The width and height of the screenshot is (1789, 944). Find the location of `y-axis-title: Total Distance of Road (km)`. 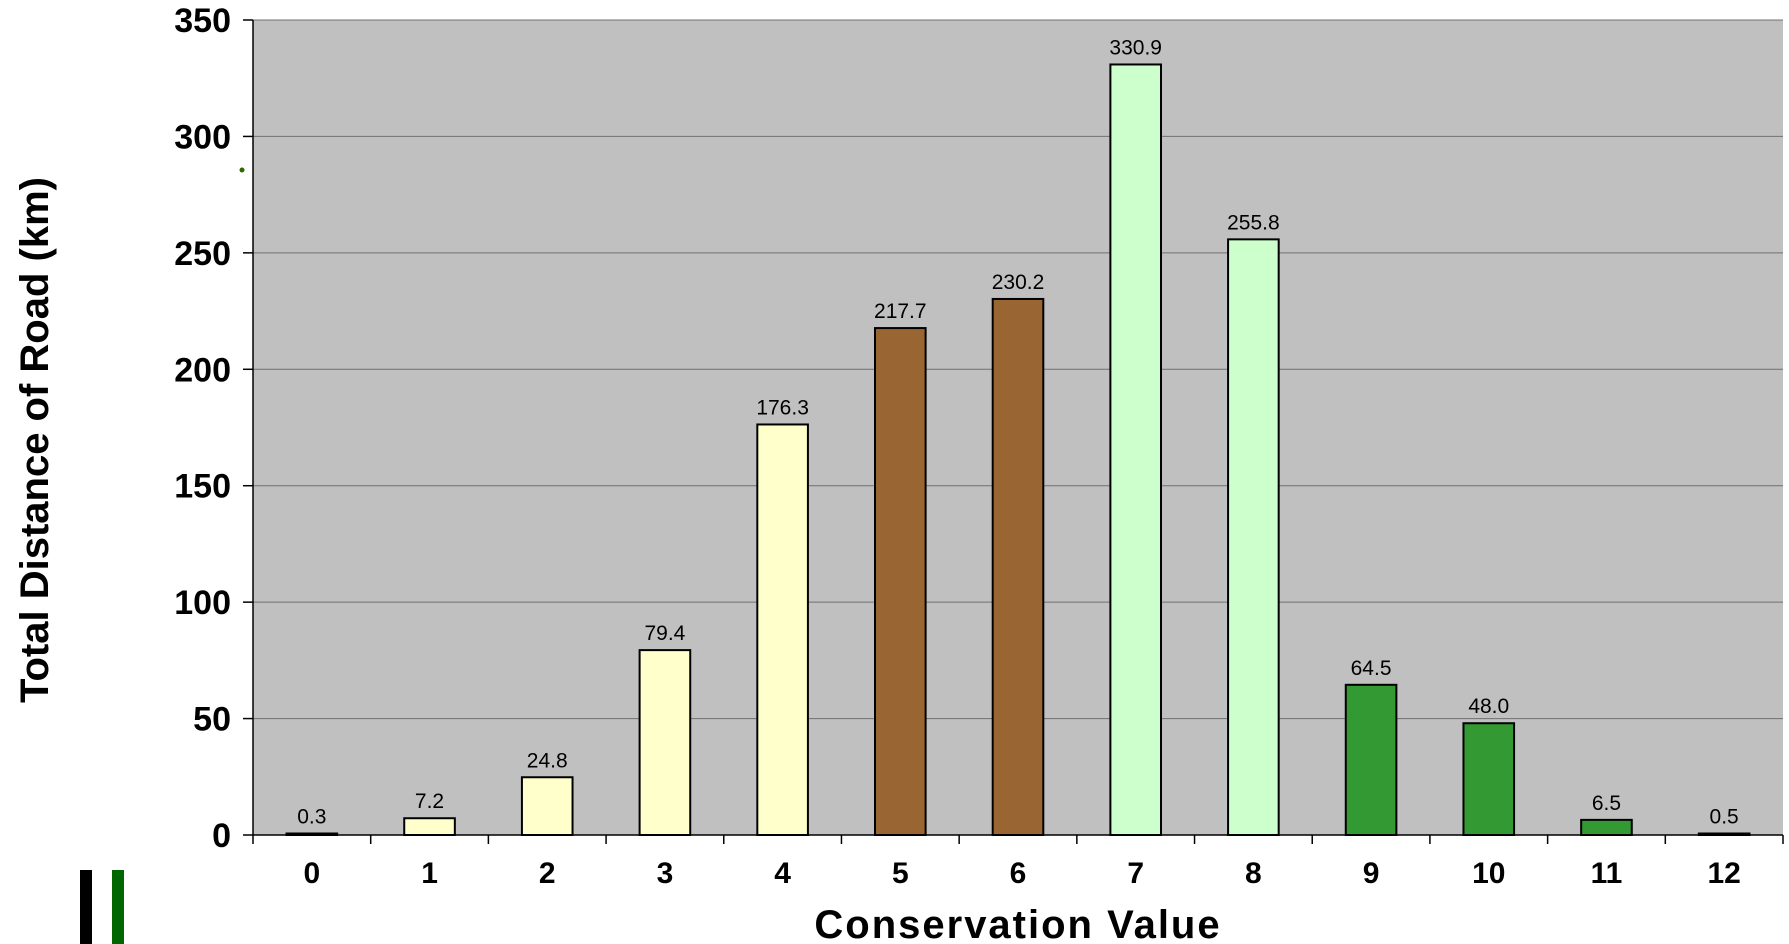

y-axis-title: Total Distance of Road (km) is located at coordinates (35, 440).